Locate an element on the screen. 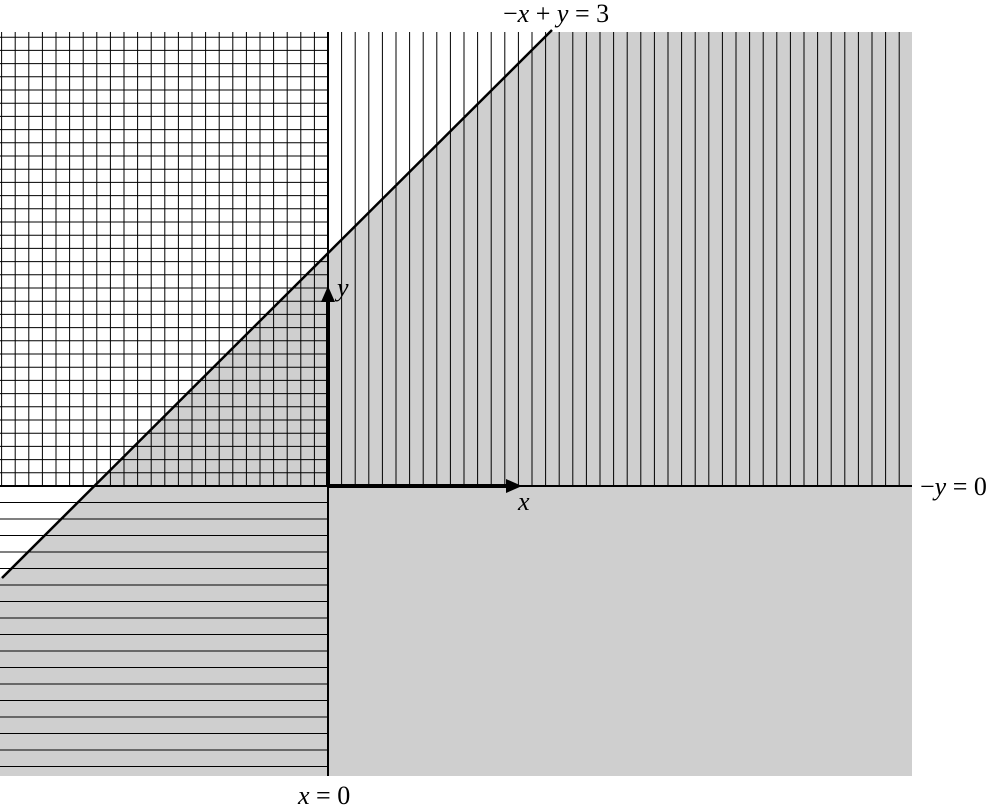 This screenshot has width=1000, height=806. y-axis-label: y is located at coordinates (341, 287).